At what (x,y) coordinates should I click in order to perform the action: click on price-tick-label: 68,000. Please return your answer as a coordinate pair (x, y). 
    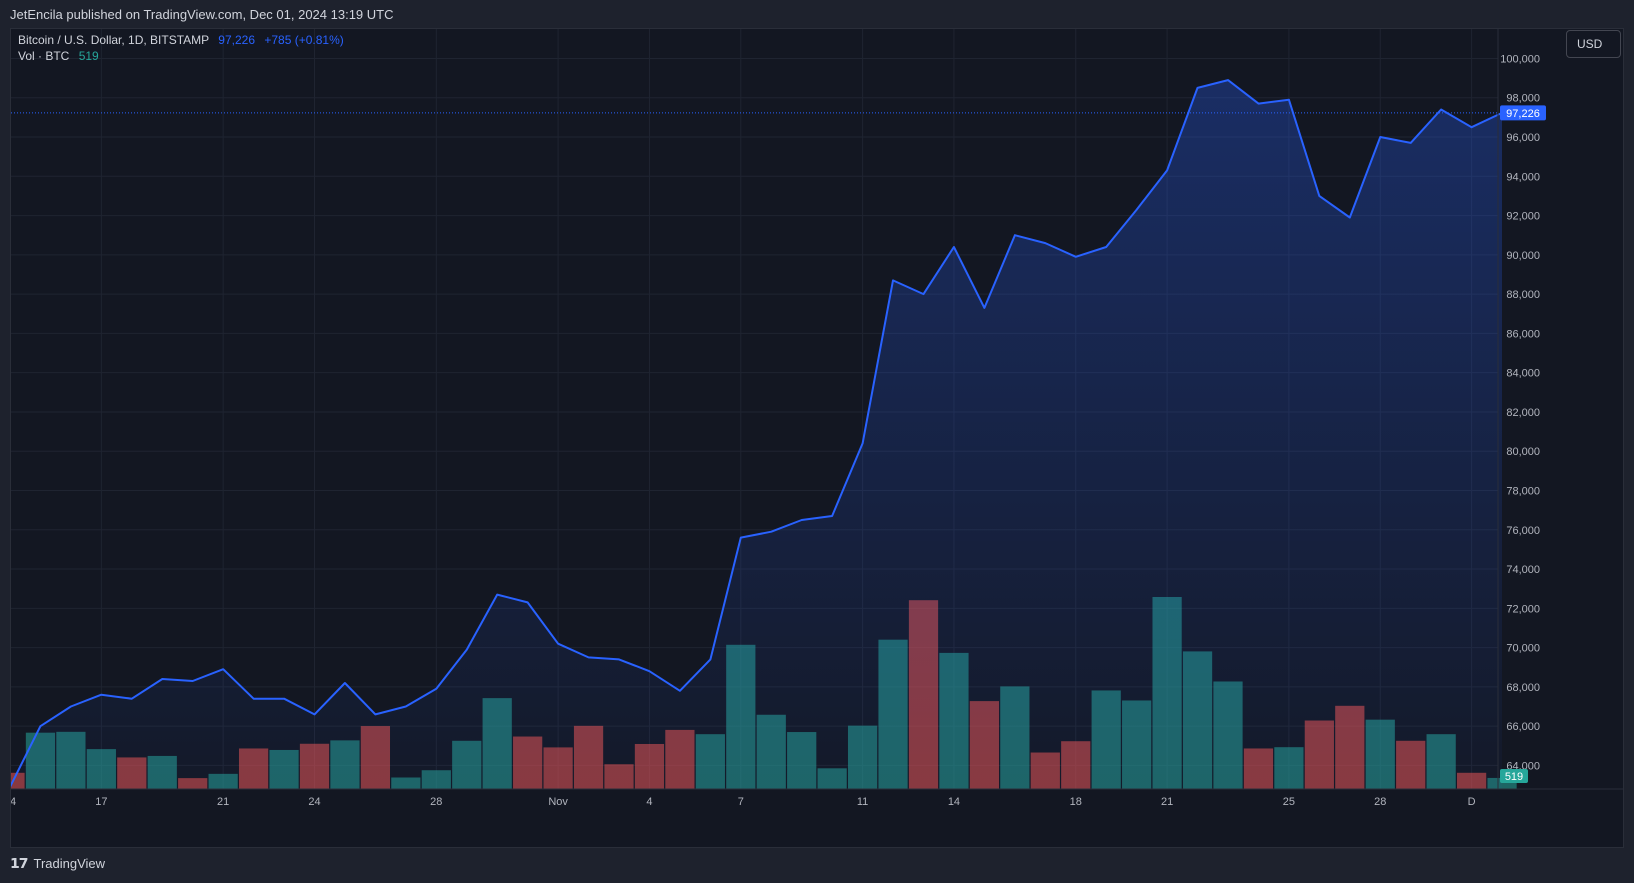
    Looking at the image, I should click on (1523, 688).